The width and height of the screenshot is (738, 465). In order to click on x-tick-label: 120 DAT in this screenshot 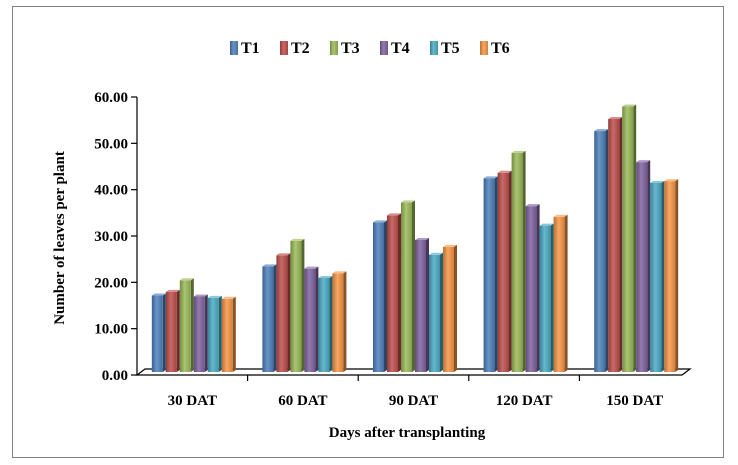, I will do `click(524, 401)`.